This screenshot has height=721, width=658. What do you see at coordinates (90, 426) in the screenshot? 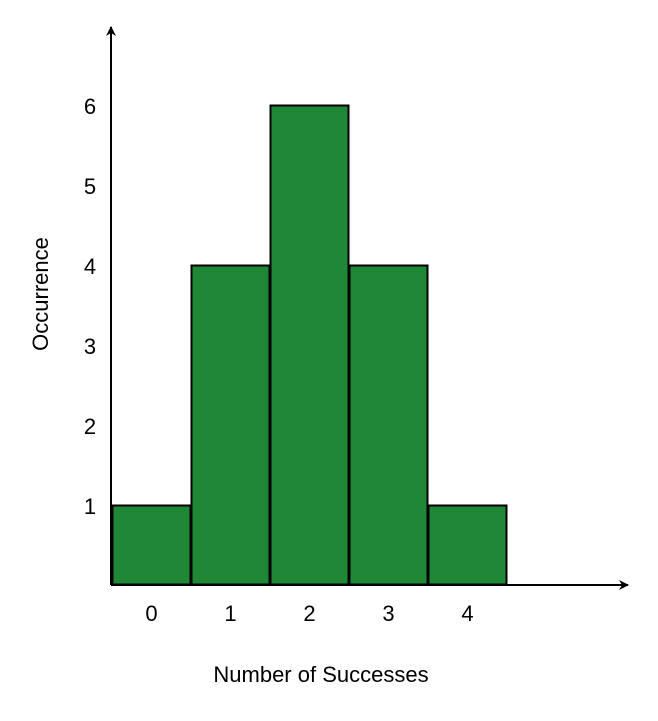
I see `y-tick-label-2: 2` at bounding box center [90, 426].